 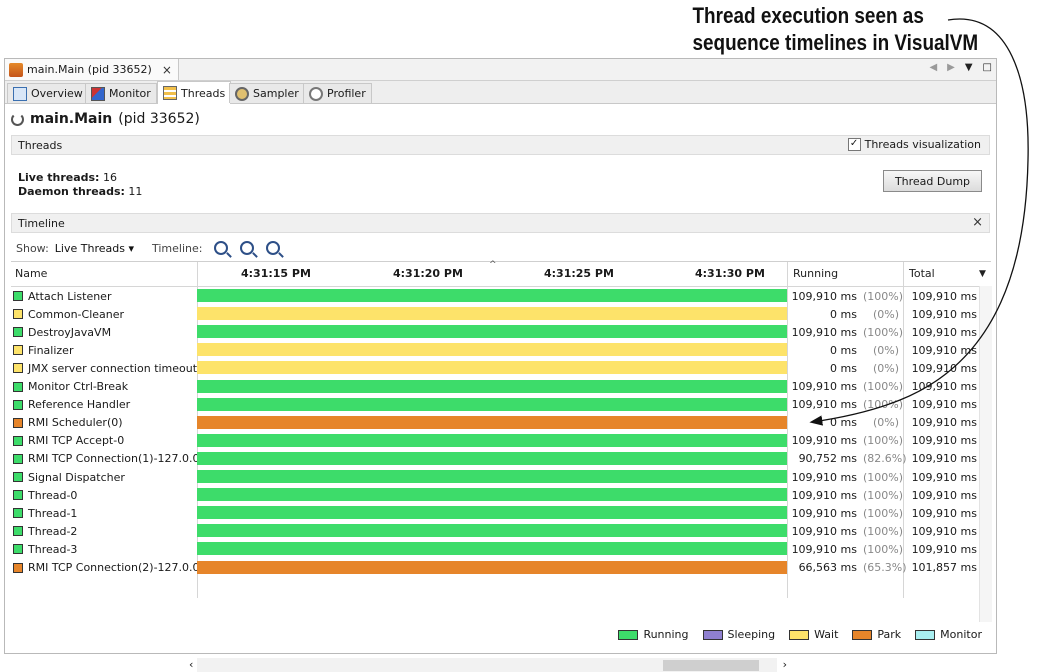 I want to click on zoom-out-icon, so click(x=247, y=248).